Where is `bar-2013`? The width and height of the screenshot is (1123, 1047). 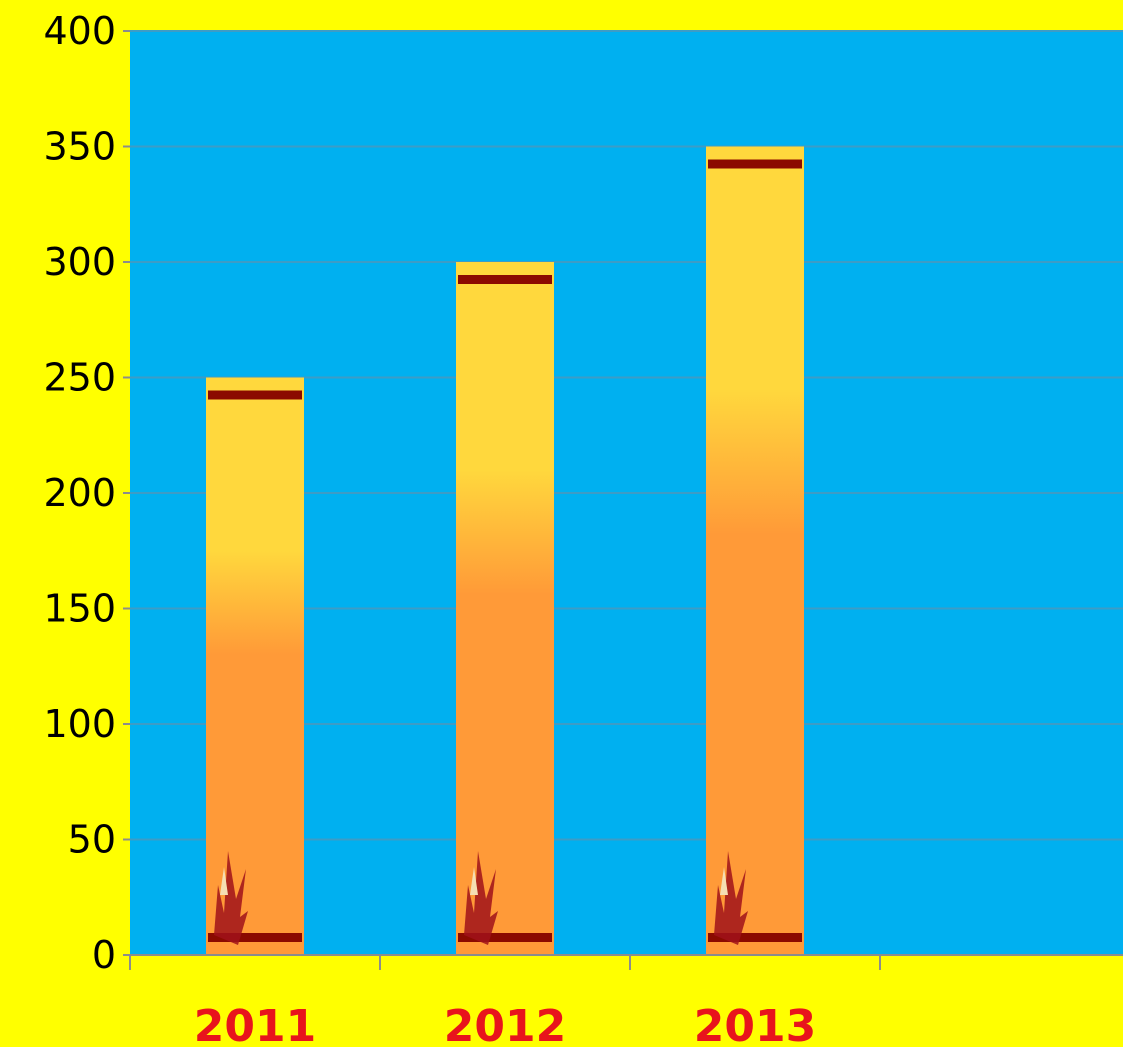 bar-2013 is located at coordinates (755, 550).